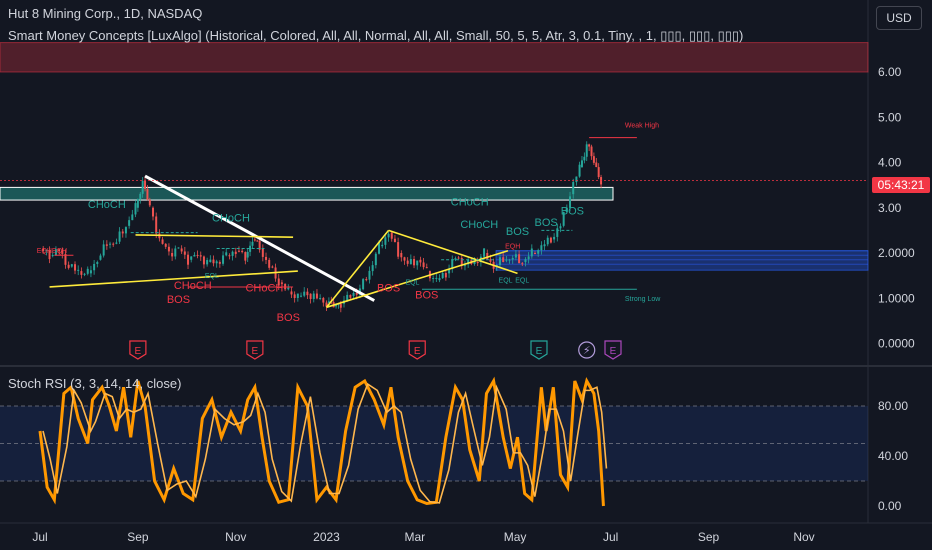  Describe the element at coordinates (643, 299) in the screenshot. I see `level-label: Strong Low` at that location.